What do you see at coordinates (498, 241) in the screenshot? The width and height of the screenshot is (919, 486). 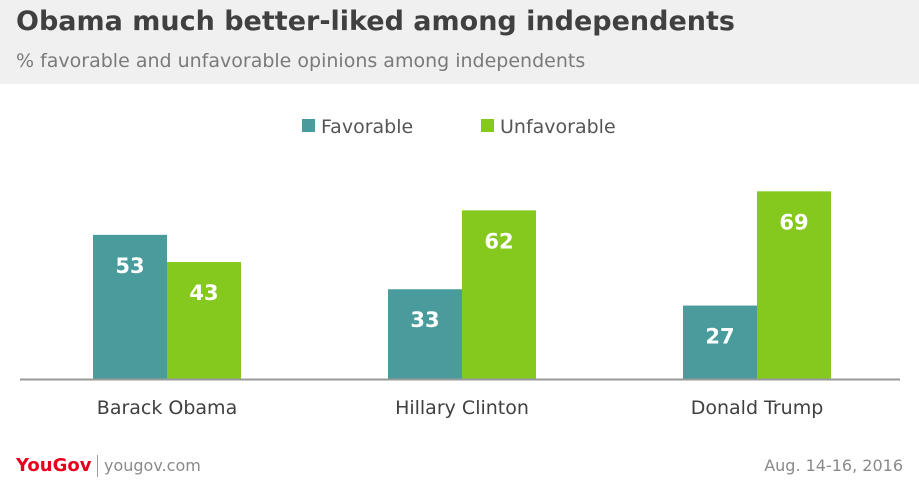 I see `data-label-unfavorable-1: 62` at bounding box center [498, 241].